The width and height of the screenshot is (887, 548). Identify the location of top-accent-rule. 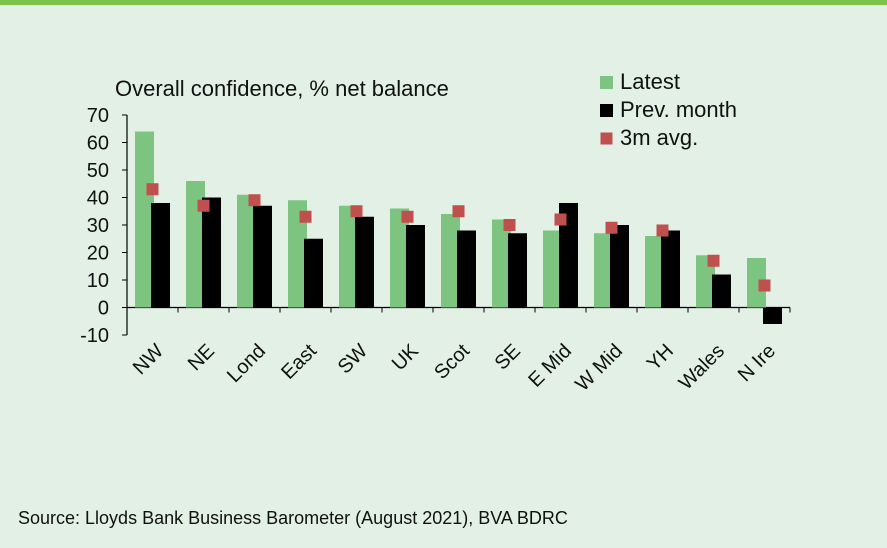
(443, 2).